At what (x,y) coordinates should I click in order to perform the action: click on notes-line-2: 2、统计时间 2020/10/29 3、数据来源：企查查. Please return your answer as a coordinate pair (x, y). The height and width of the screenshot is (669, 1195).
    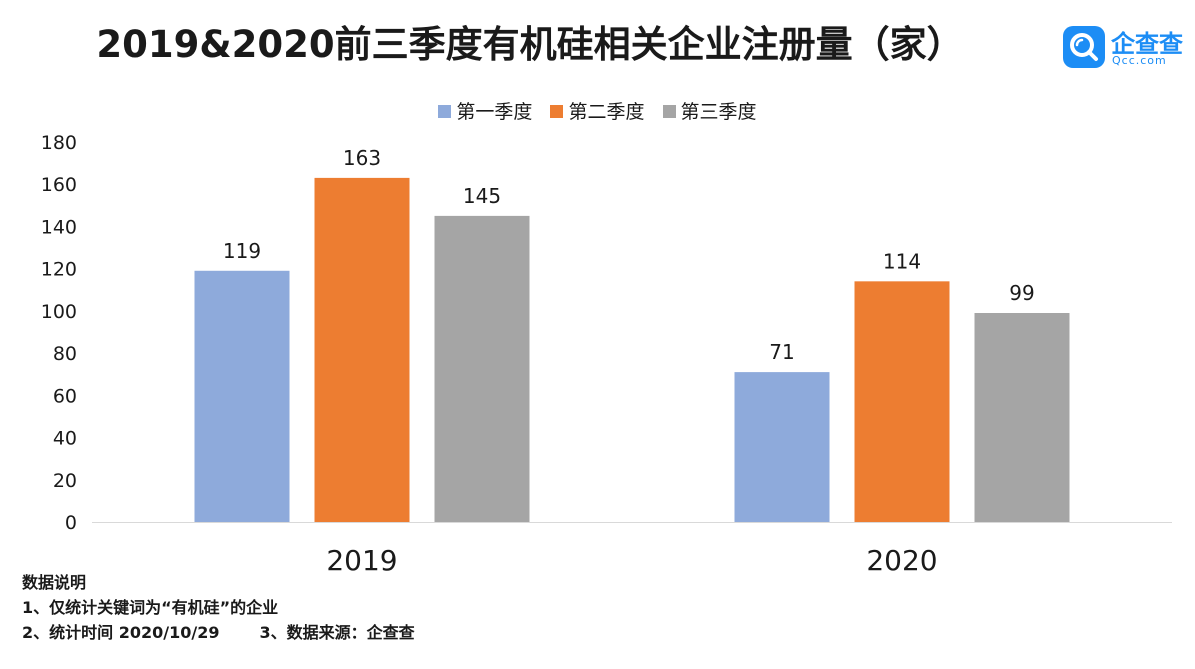
    Looking at the image, I should click on (218, 632).